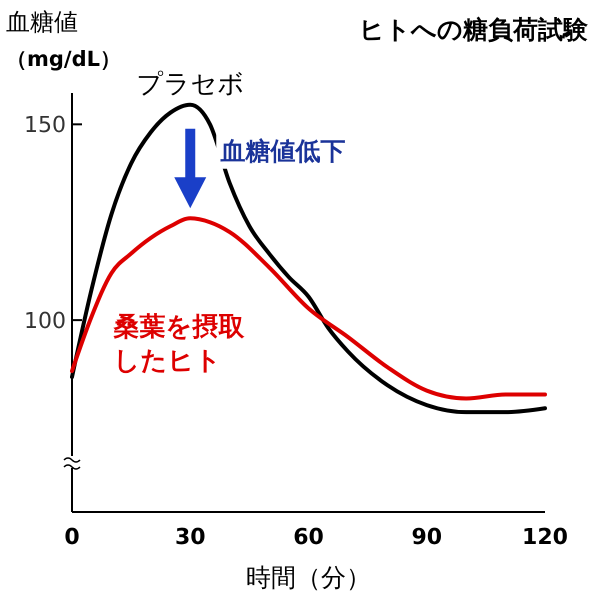  I want to click on chart-title: ヒトへの糖負荷試験, so click(473, 29).